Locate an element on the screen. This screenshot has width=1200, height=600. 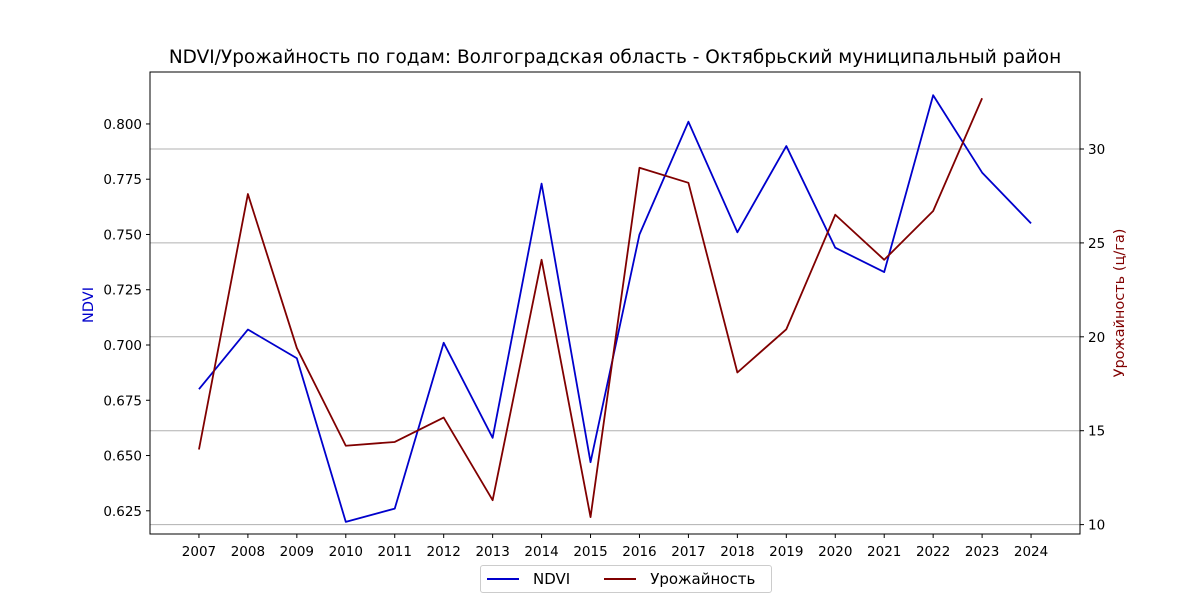
x-tick-label: 2011 is located at coordinates (395, 552).